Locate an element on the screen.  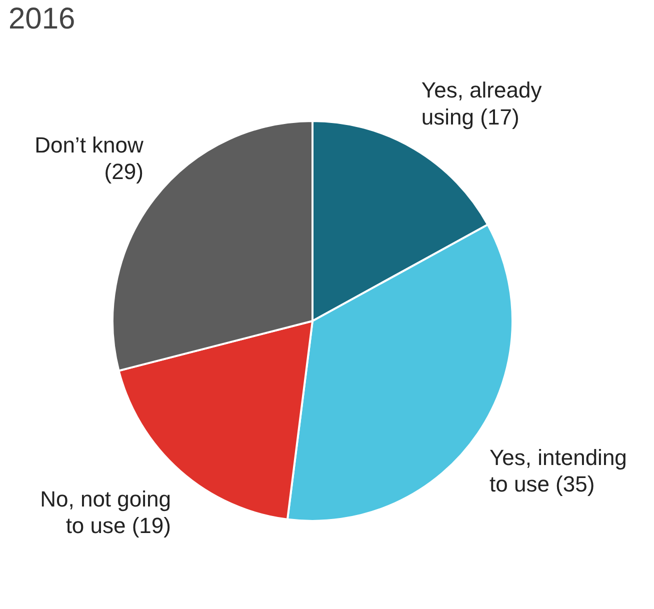
slice-label: Yes, intending to use (35) is located at coordinates (558, 470).